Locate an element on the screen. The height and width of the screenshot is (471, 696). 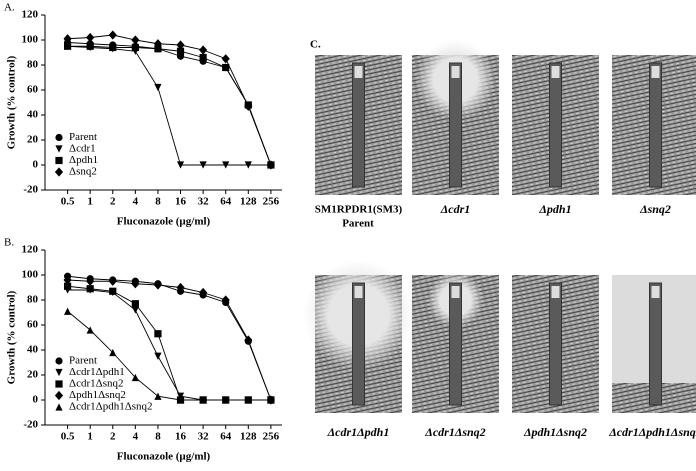
panel-label: B. is located at coordinates (9, 243).